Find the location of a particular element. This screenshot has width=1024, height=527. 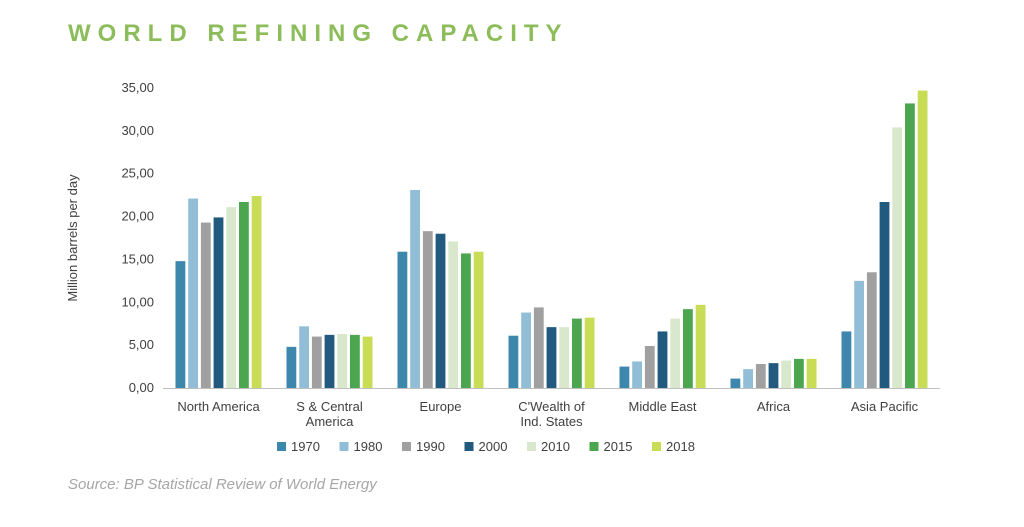

x-tick-label: Africa is located at coordinates (774, 406).